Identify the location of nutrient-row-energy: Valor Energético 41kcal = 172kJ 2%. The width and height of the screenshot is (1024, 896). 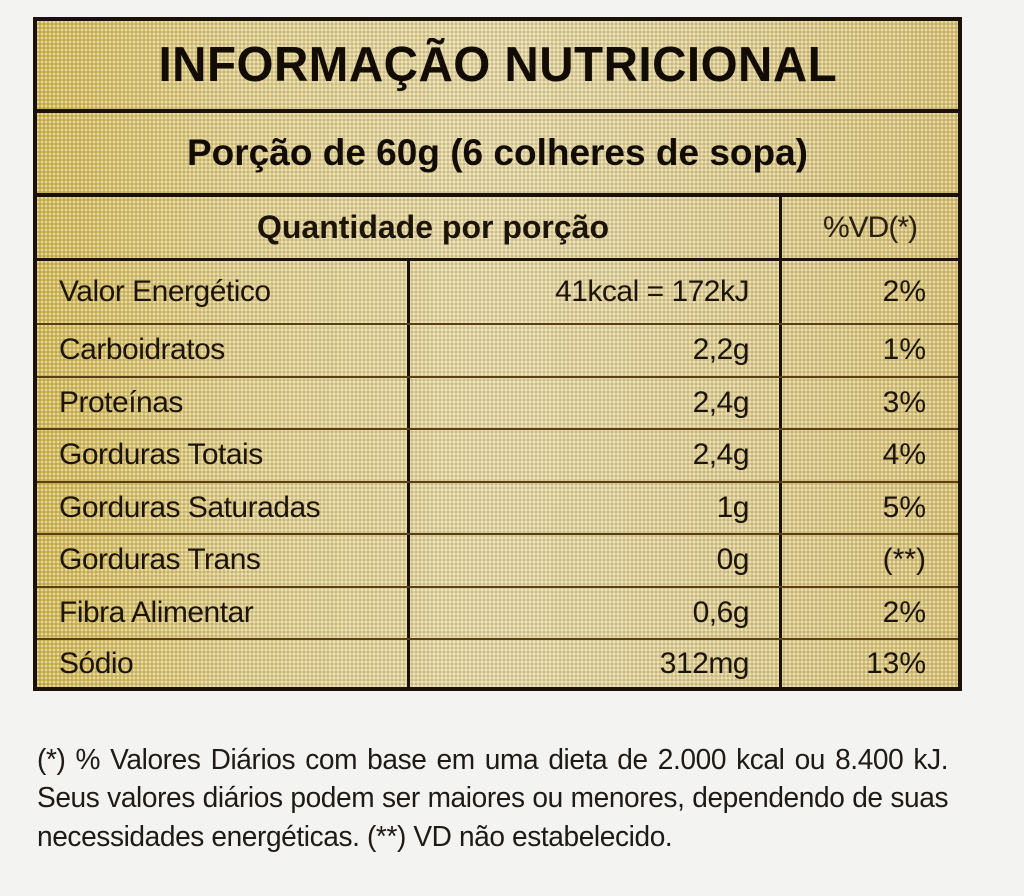
(497, 293).